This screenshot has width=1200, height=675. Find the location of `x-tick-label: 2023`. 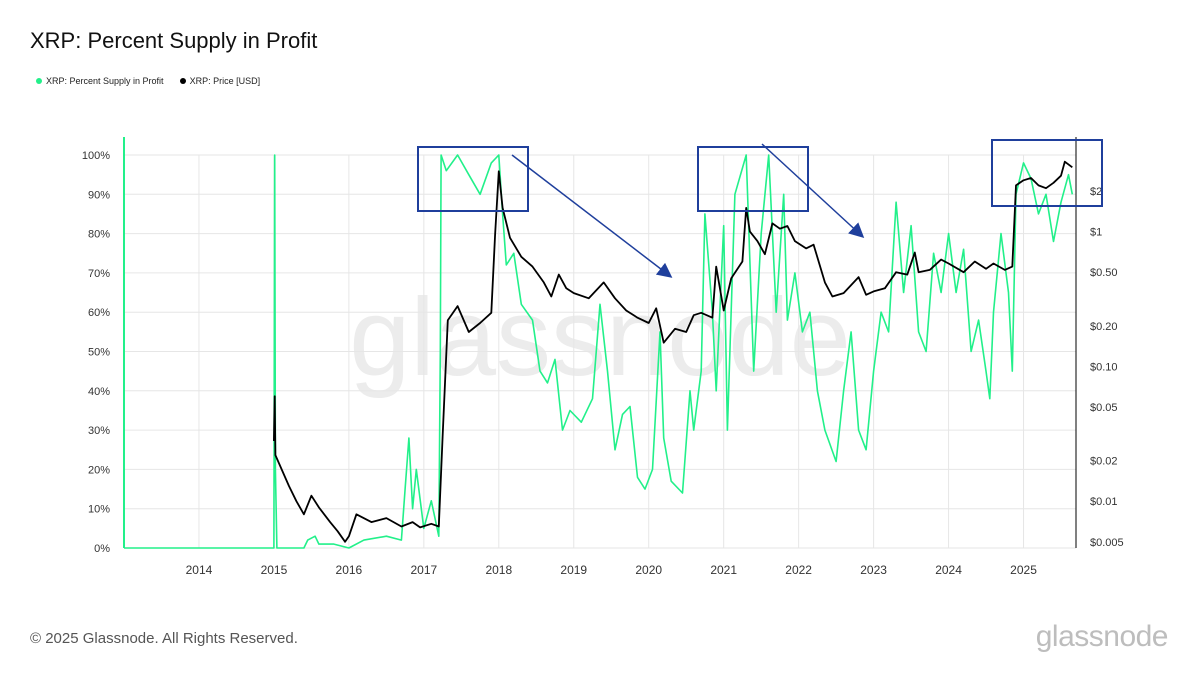

x-tick-label: 2023 is located at coordinates (873, 570).